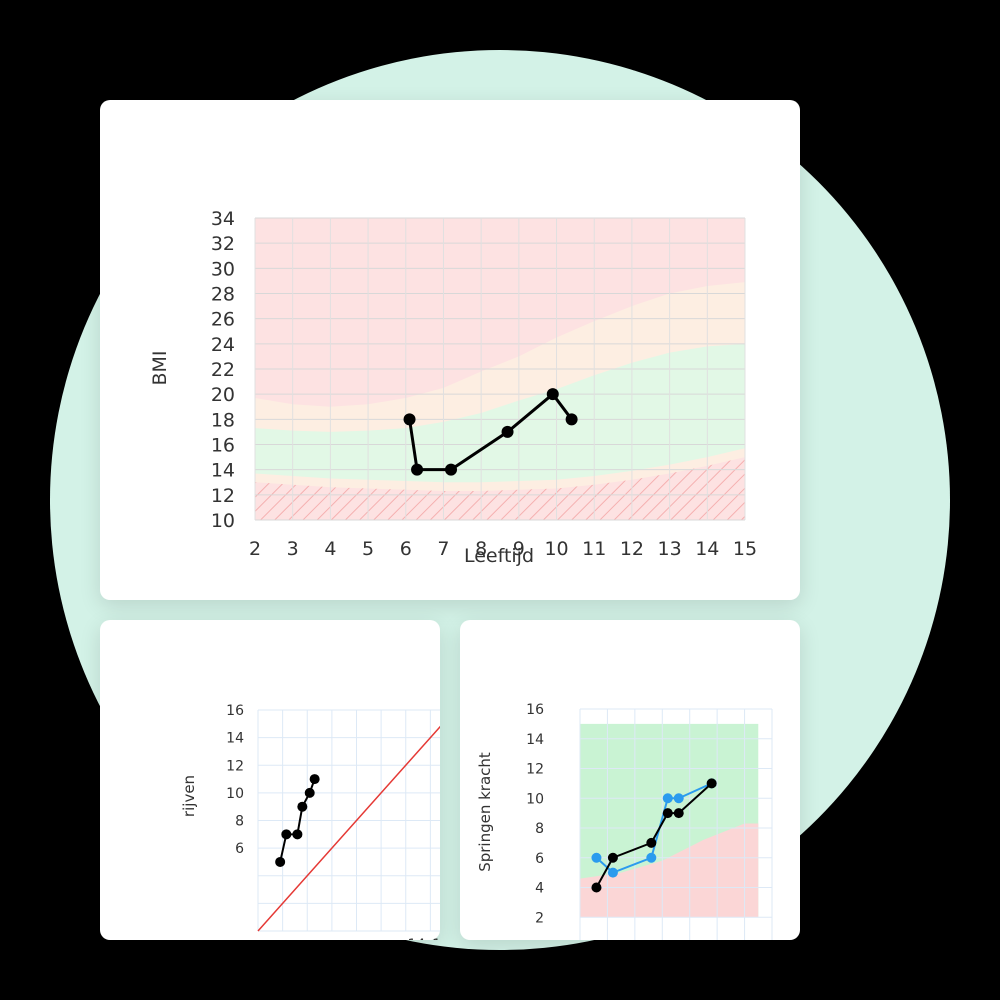  What do you see at coordinates (223, 269) in the screenshot?
I see `bmi-y-tick-label: 30` at bounding box center [223, 269].